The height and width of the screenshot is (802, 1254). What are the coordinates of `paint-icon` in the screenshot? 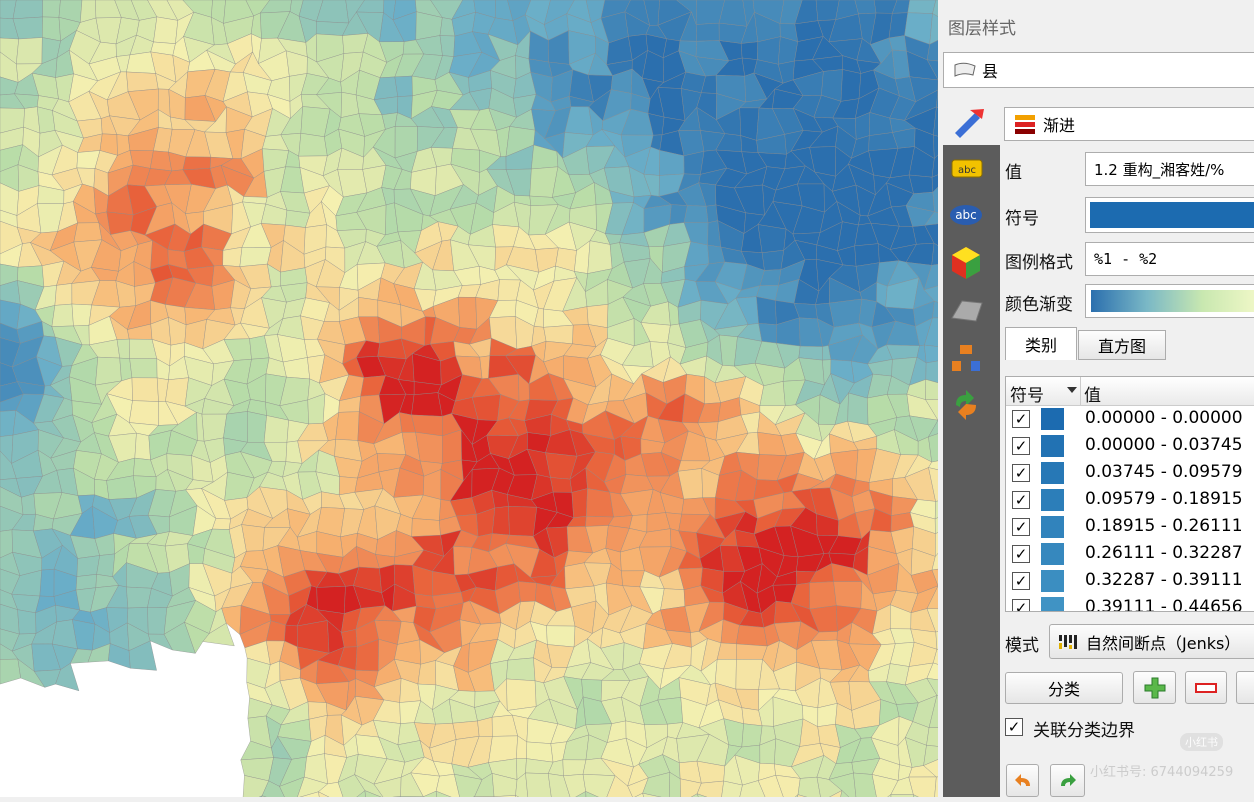 It's located at (967, 125).